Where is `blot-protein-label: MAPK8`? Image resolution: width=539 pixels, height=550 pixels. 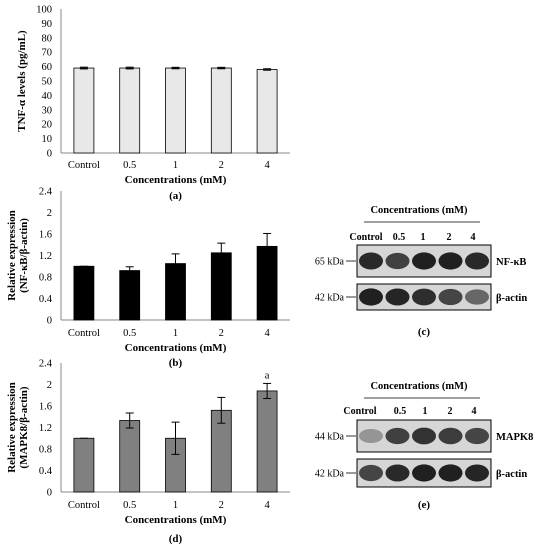
blot-protein-label: MAPK8 is located at coordinates (514, 437).